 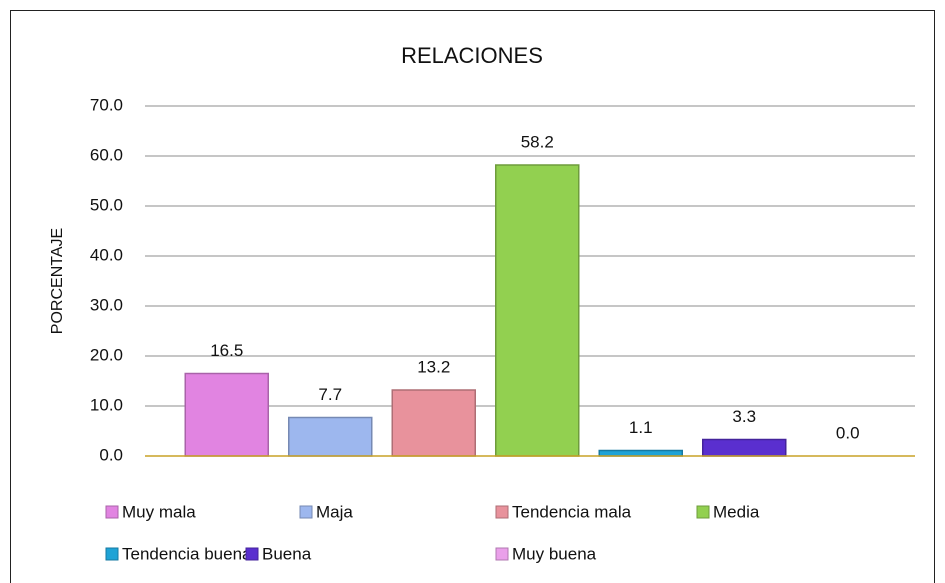 I want to click on legend-label: Tendencia mala, so click(x=572, y=511).